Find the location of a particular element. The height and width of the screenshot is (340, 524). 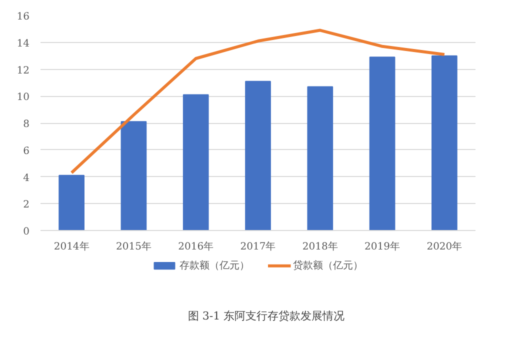

y-tick-label: 10 is located at coordinates (23, 98).